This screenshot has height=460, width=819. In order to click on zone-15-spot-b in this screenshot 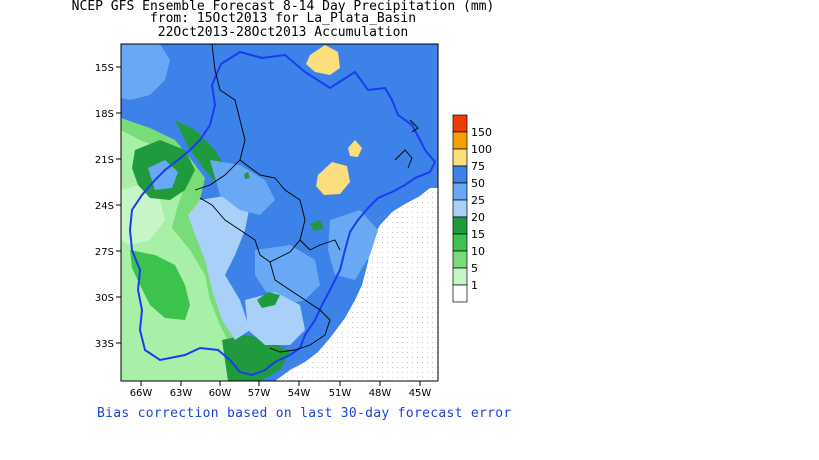, I will do `click(317, 225)`.